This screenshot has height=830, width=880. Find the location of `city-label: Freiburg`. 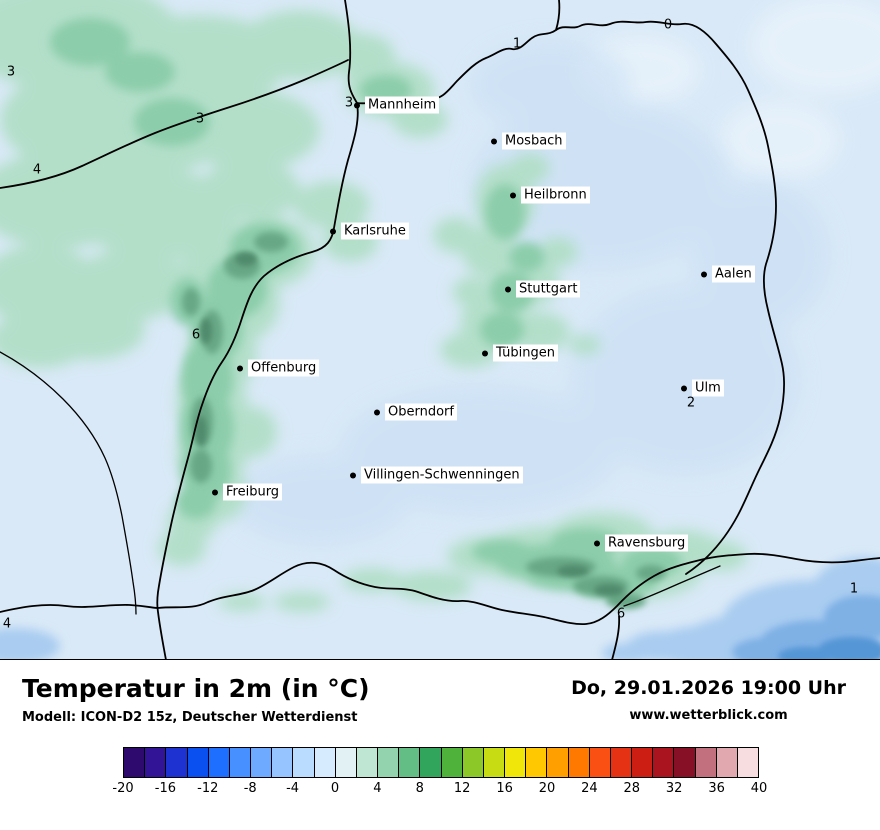

city-label: Freiburg is located at coordinates (253, 492).